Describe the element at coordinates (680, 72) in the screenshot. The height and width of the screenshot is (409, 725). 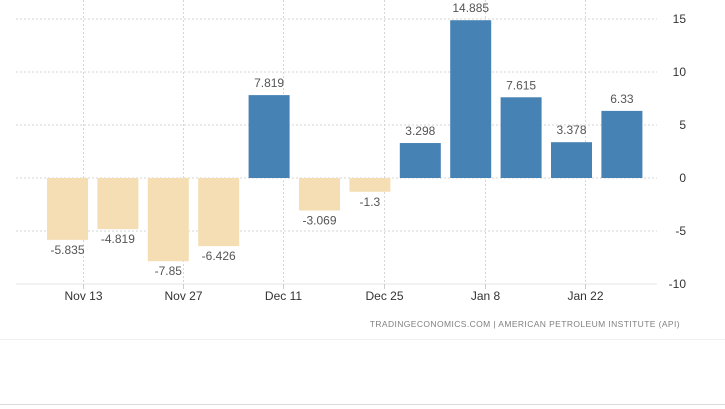
I see `y-tick-label: 10` at that location.